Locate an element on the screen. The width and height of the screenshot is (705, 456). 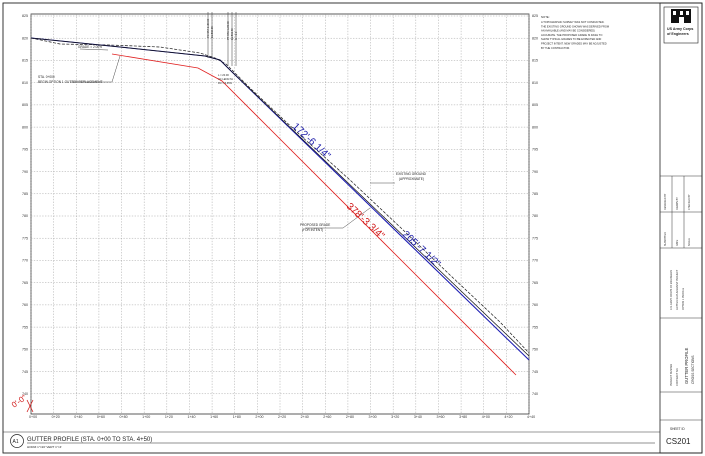
elevation-tick-label-right: 785 is located at coordinates (535, 194).